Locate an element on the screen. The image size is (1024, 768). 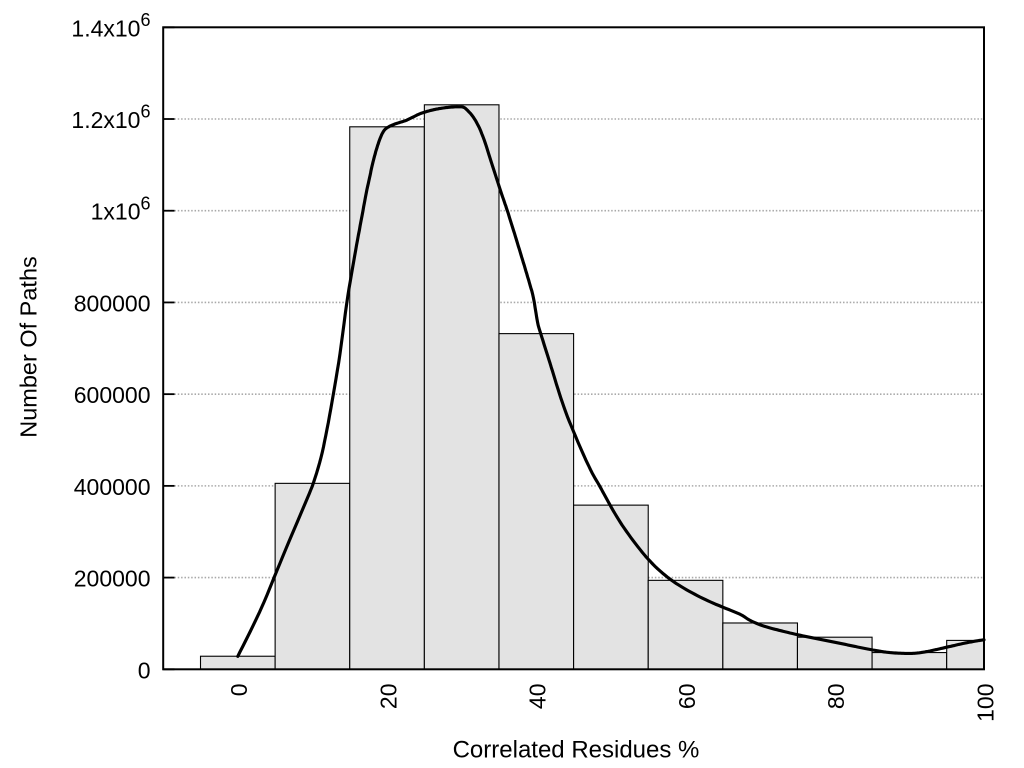
svg-text: Correlated Residues % is located at coordinates (576, 750).